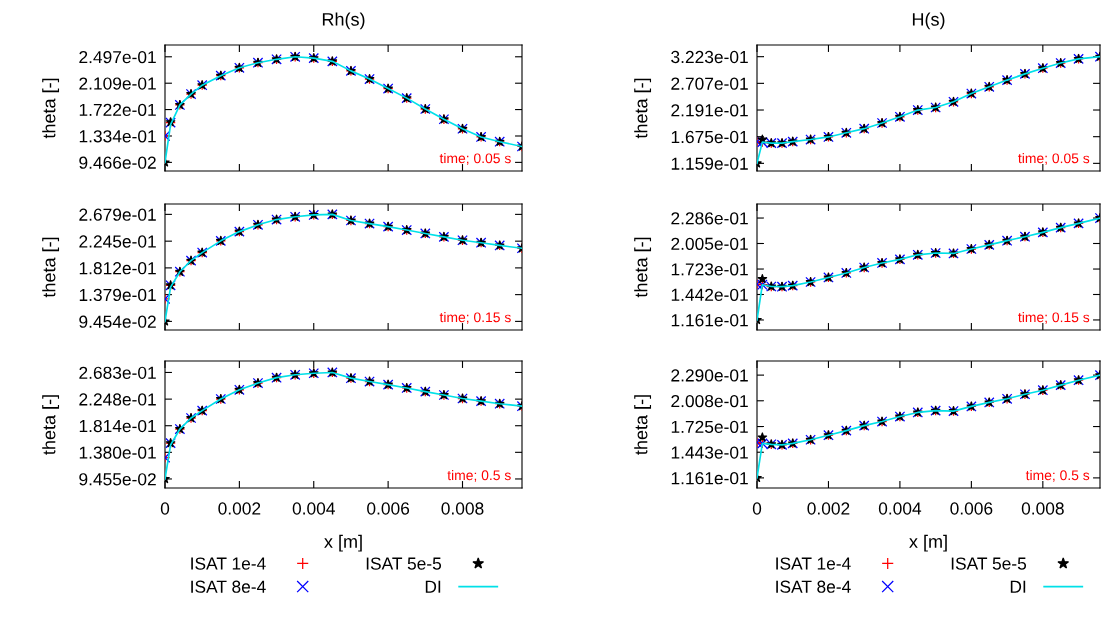 This screenshot has width=1112, height=619. What do you see at coordinates (117, 479) in the screenshot?
I see `y-tick-label: 9.455e-02` at bounding box center [117, 479].